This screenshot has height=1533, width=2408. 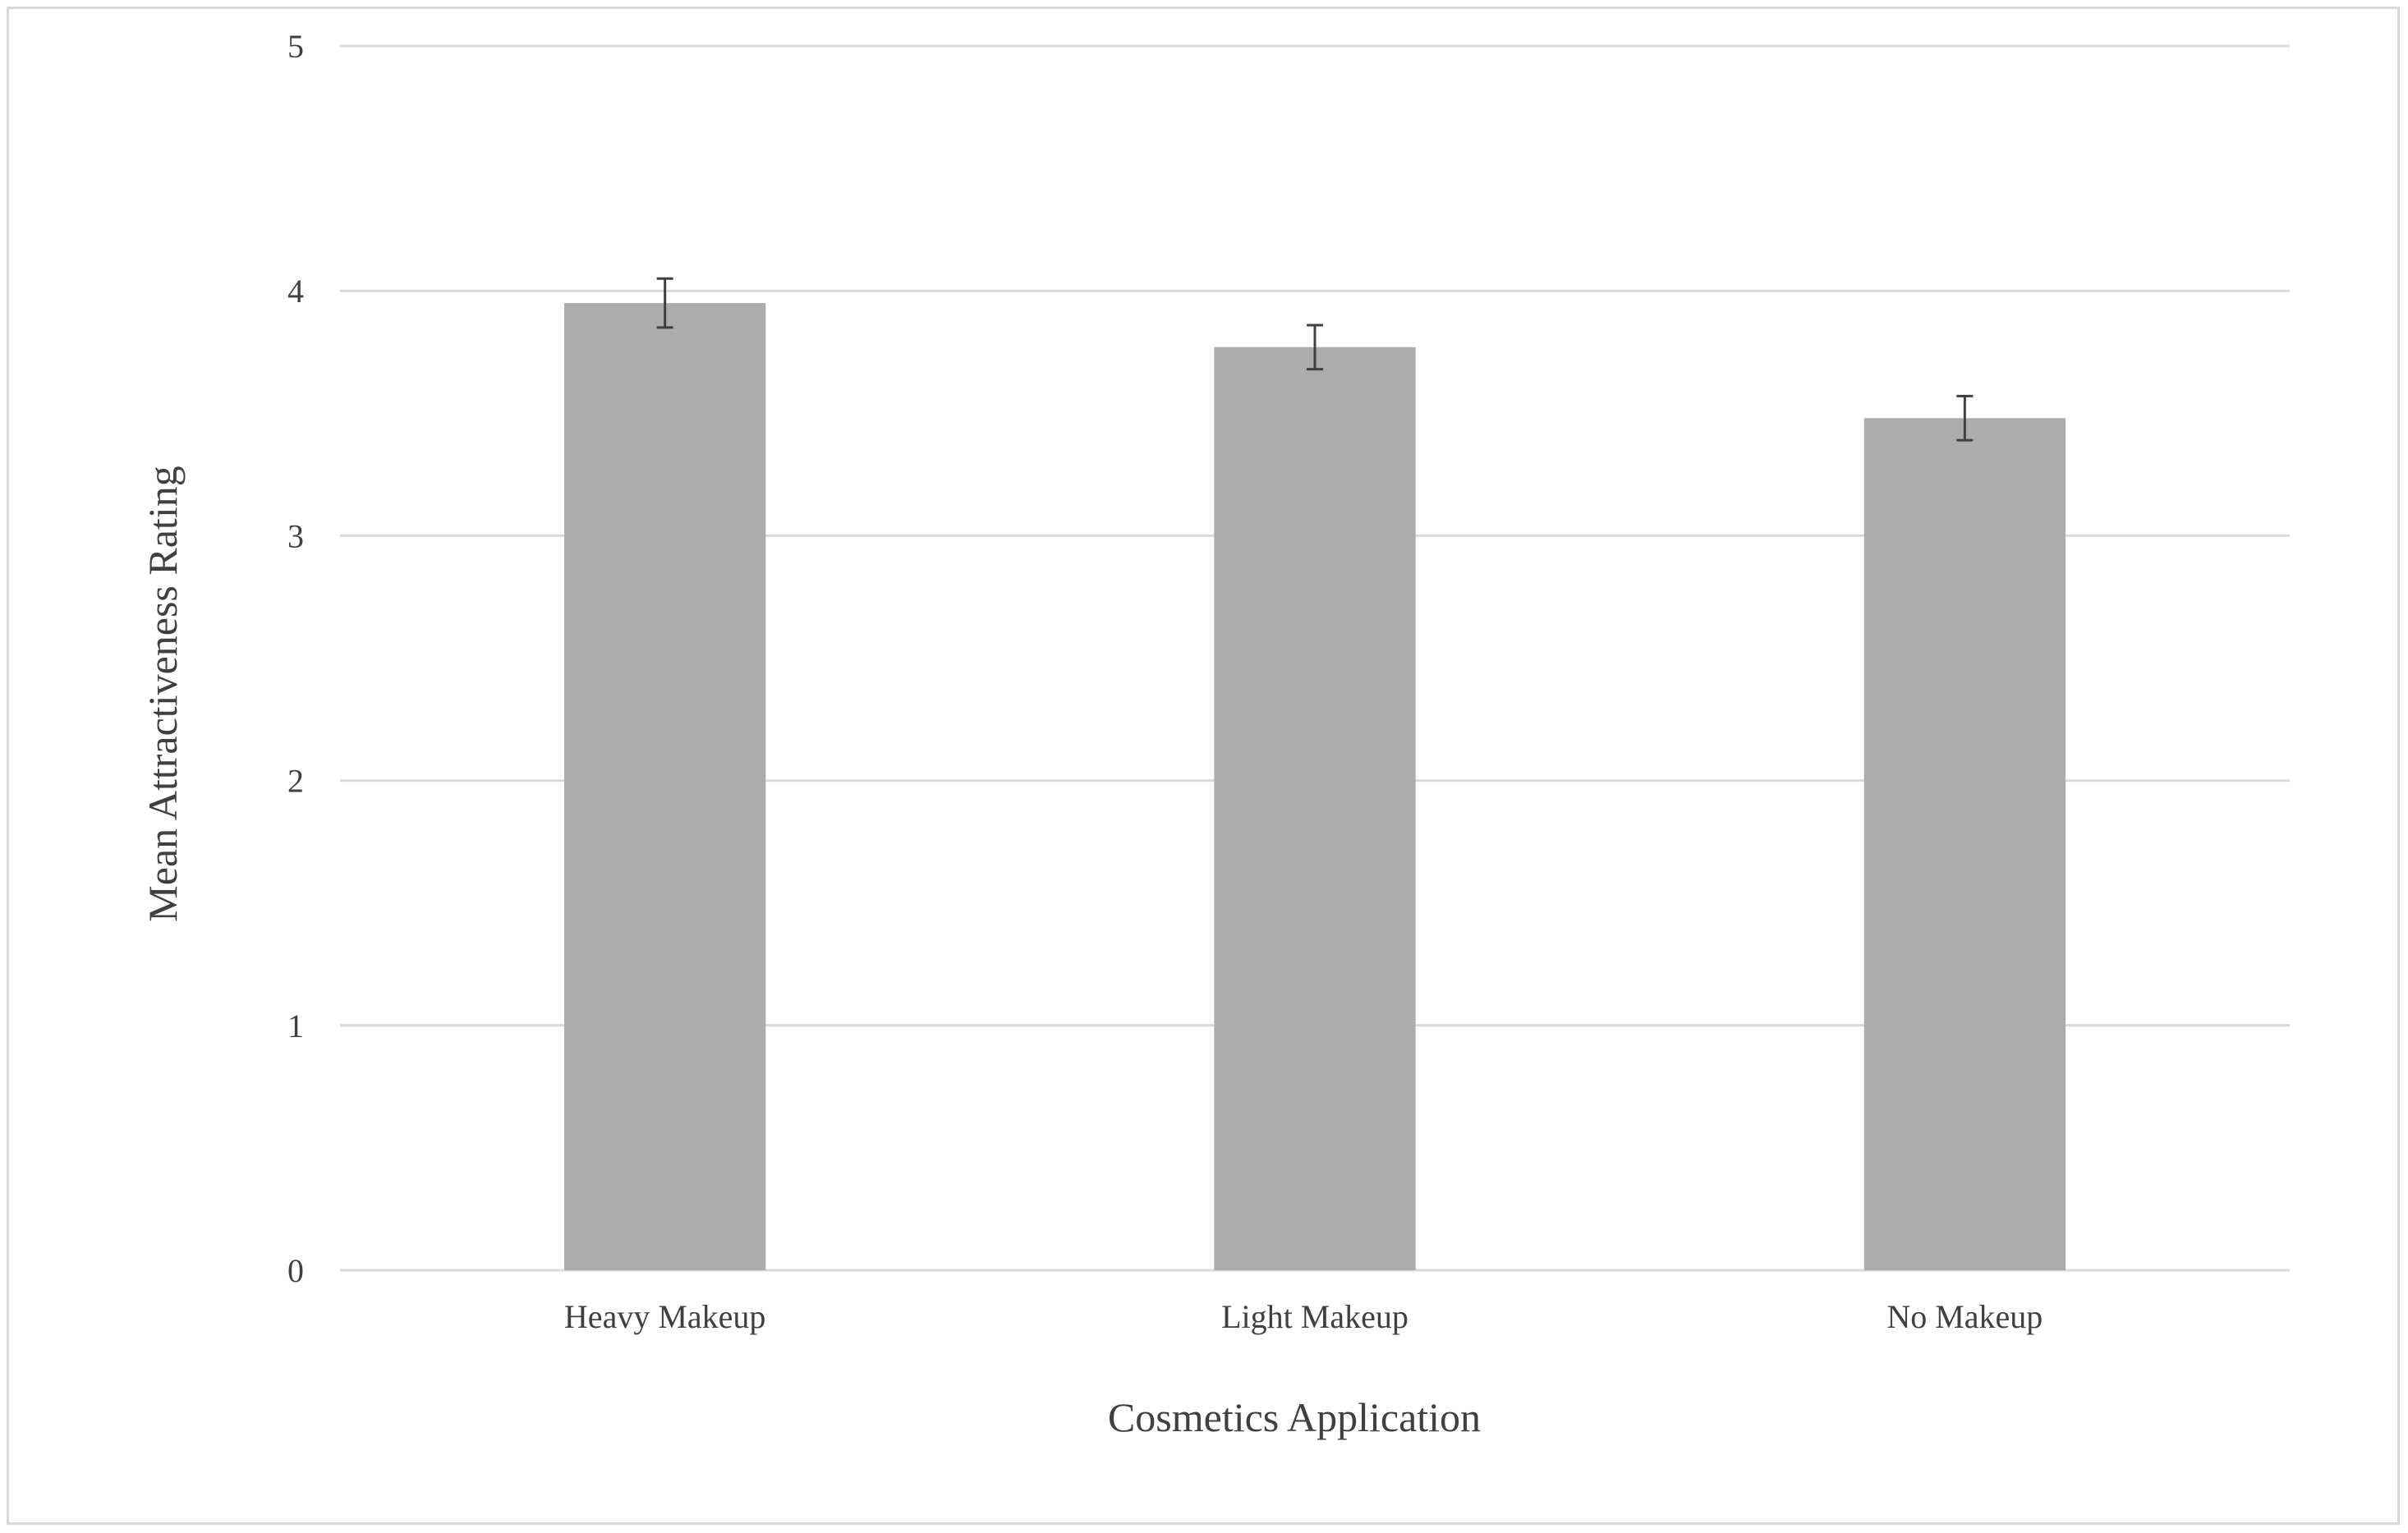 I want to click on y-tick-label: 1, so click(x=295, y=1025).